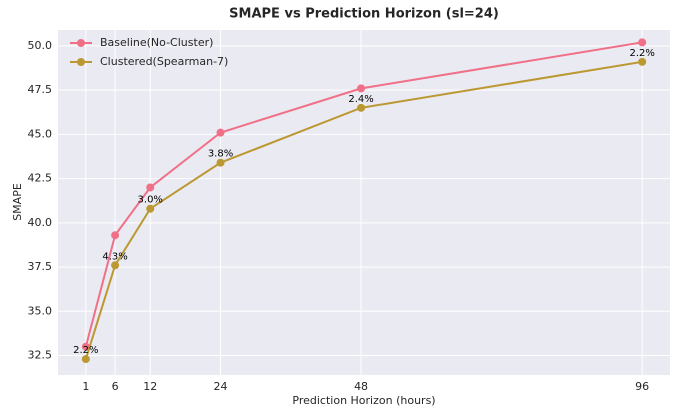  Describe the element at coordinates (361, 386) in the screenshot. I see `x-tick-label: 48` at that location.